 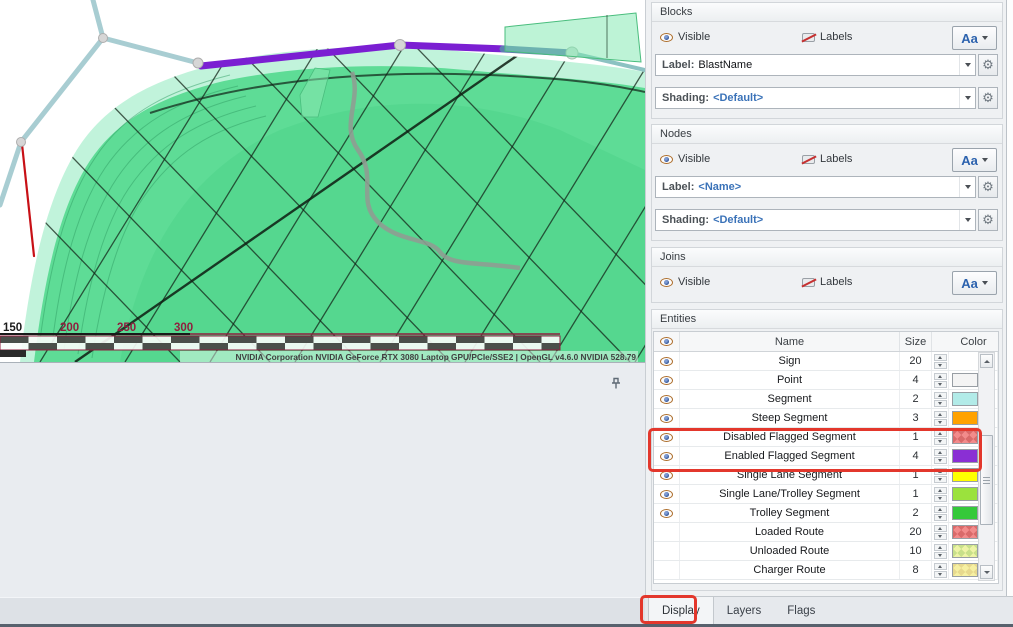 What do you see at coordinates (826, 551) in the screenshot?
I see `entity-row: Unloaded Route 10` at bounding box center [826, 551].